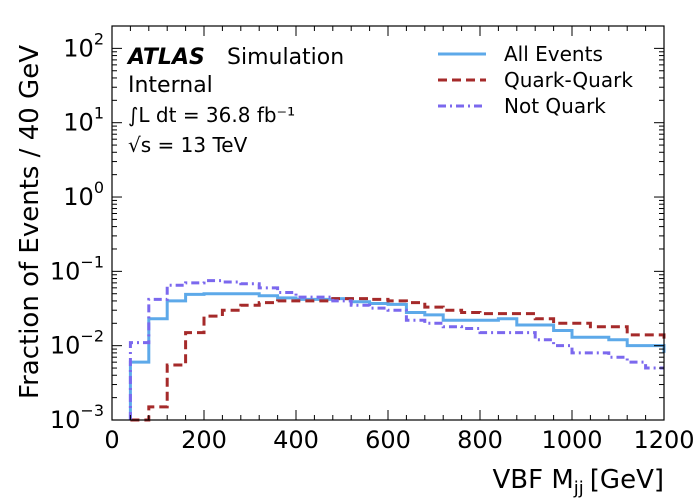 This screenshot has width=700, height=500. What do you see at coordinates (553, 54) in the screenshot?
I see `legend-label: All Events` at bounding box center [553, 54].